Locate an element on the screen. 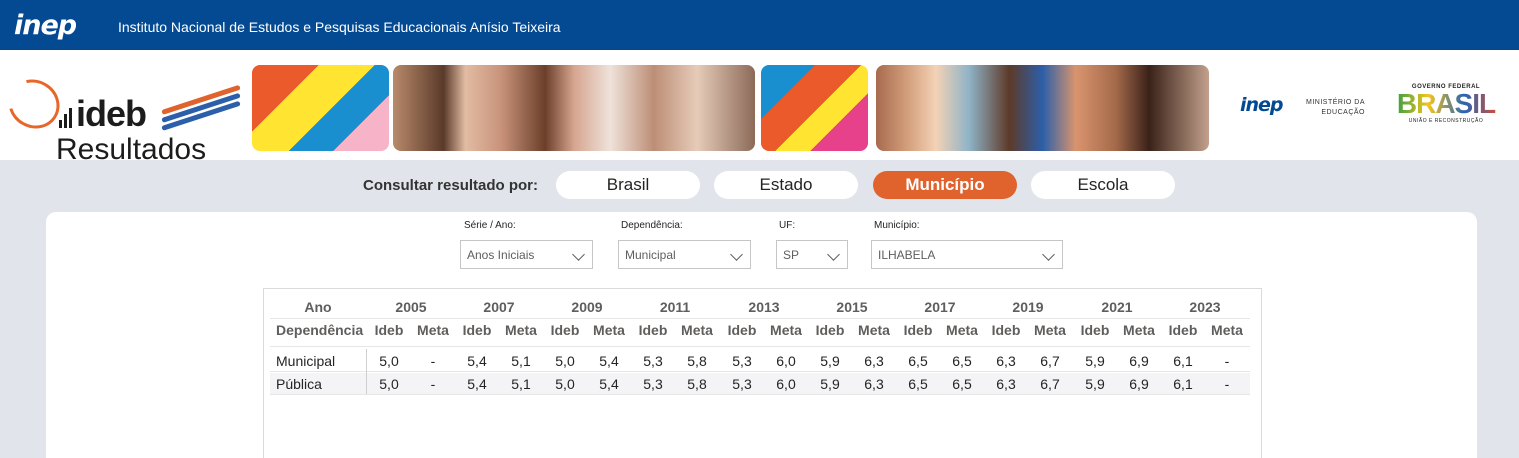 Image resolution: width=1519 pixels, height=458 pixels. serie-select: Anos Iniciais is located at coordinates (526, 254).